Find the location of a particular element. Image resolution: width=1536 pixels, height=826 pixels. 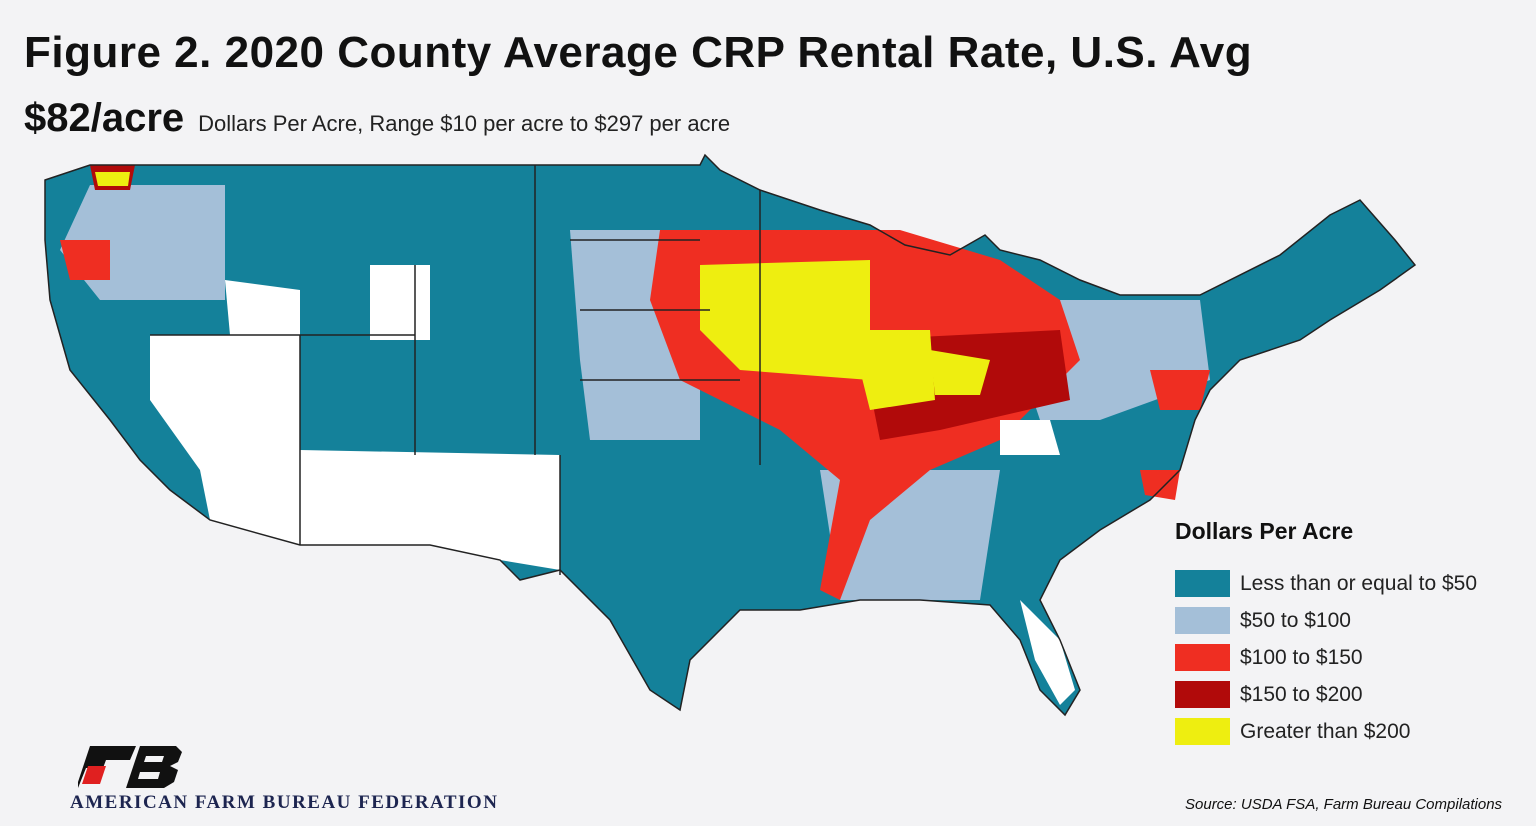

legend-item: Greater than $200 is located at coordinates (1326, 731).